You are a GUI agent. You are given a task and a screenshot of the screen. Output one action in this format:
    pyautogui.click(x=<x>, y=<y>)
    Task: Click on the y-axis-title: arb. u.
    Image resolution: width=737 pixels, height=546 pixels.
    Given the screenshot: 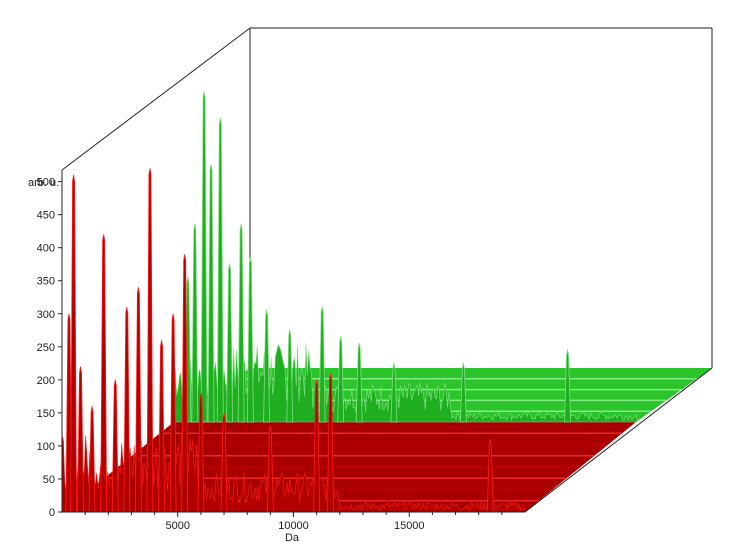 What is the action you would take?
    pyautogui.click(x=43, y=183)
    